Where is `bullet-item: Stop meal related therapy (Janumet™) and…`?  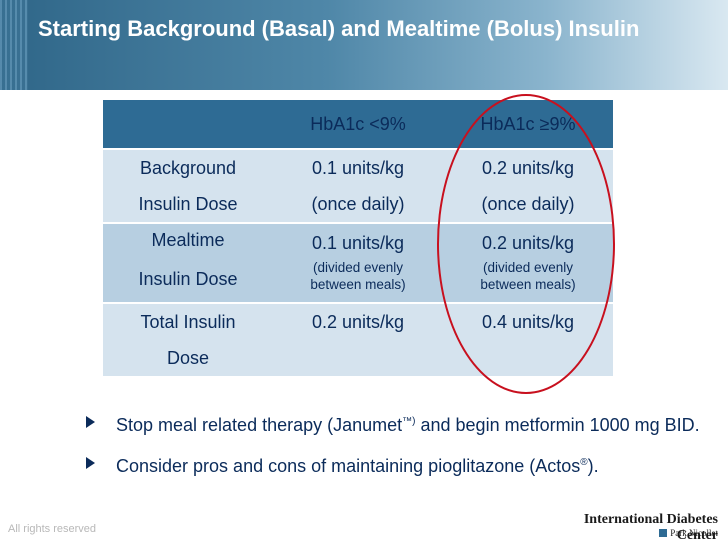 bullet-item: Stop meal related therapy (Janumet™) and… is located at coordinates (401, 423).